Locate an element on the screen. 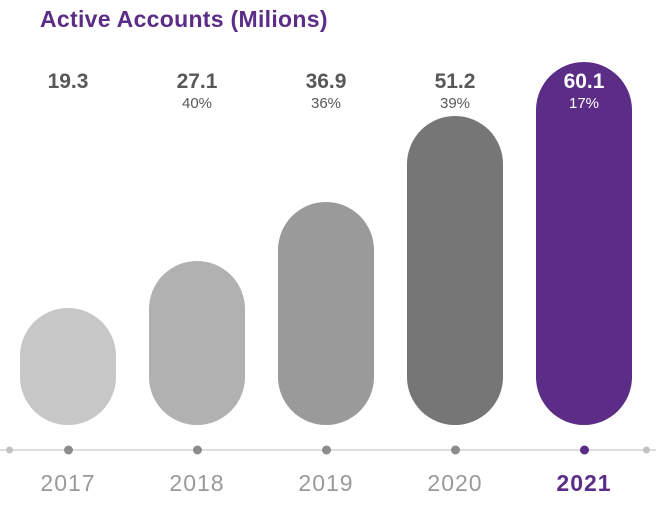 The height and width of the screenshot is (510, 656). year-label-2020: 2020 is located at coordinates (455, 483).